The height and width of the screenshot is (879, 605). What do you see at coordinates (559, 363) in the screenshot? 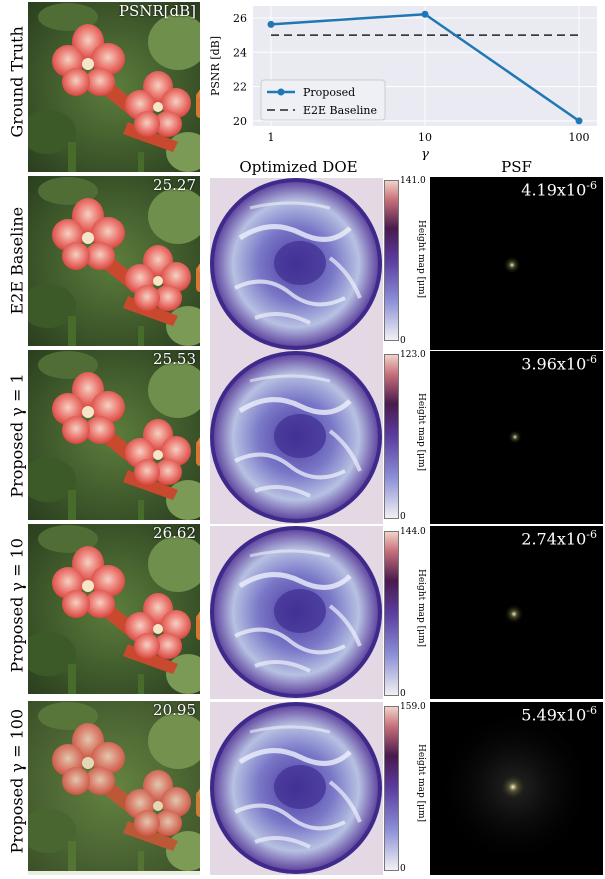
I see `psf-peak-value: 3.96x10⁻⁶` at bounding box center [559, 363].